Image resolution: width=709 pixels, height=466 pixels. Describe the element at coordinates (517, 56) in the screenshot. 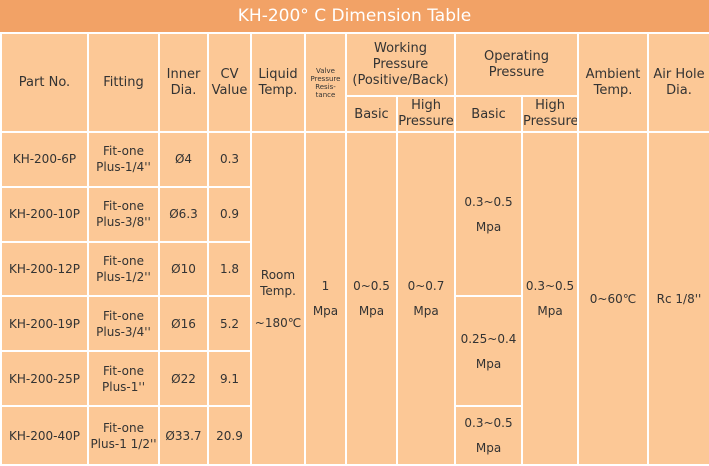

I see `cell-line: Operating` at that location.